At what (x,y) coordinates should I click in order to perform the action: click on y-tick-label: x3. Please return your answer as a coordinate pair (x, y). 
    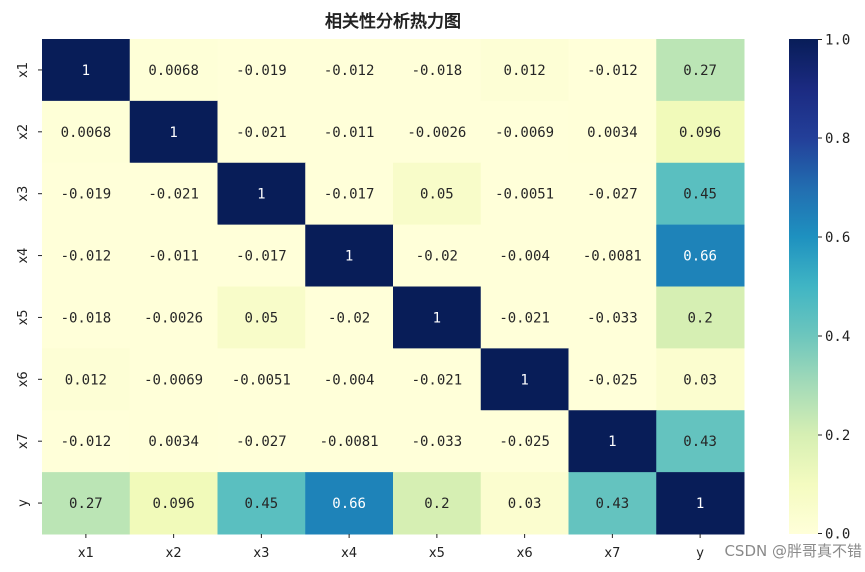
    Looking at the image, I should click on (23, 194).